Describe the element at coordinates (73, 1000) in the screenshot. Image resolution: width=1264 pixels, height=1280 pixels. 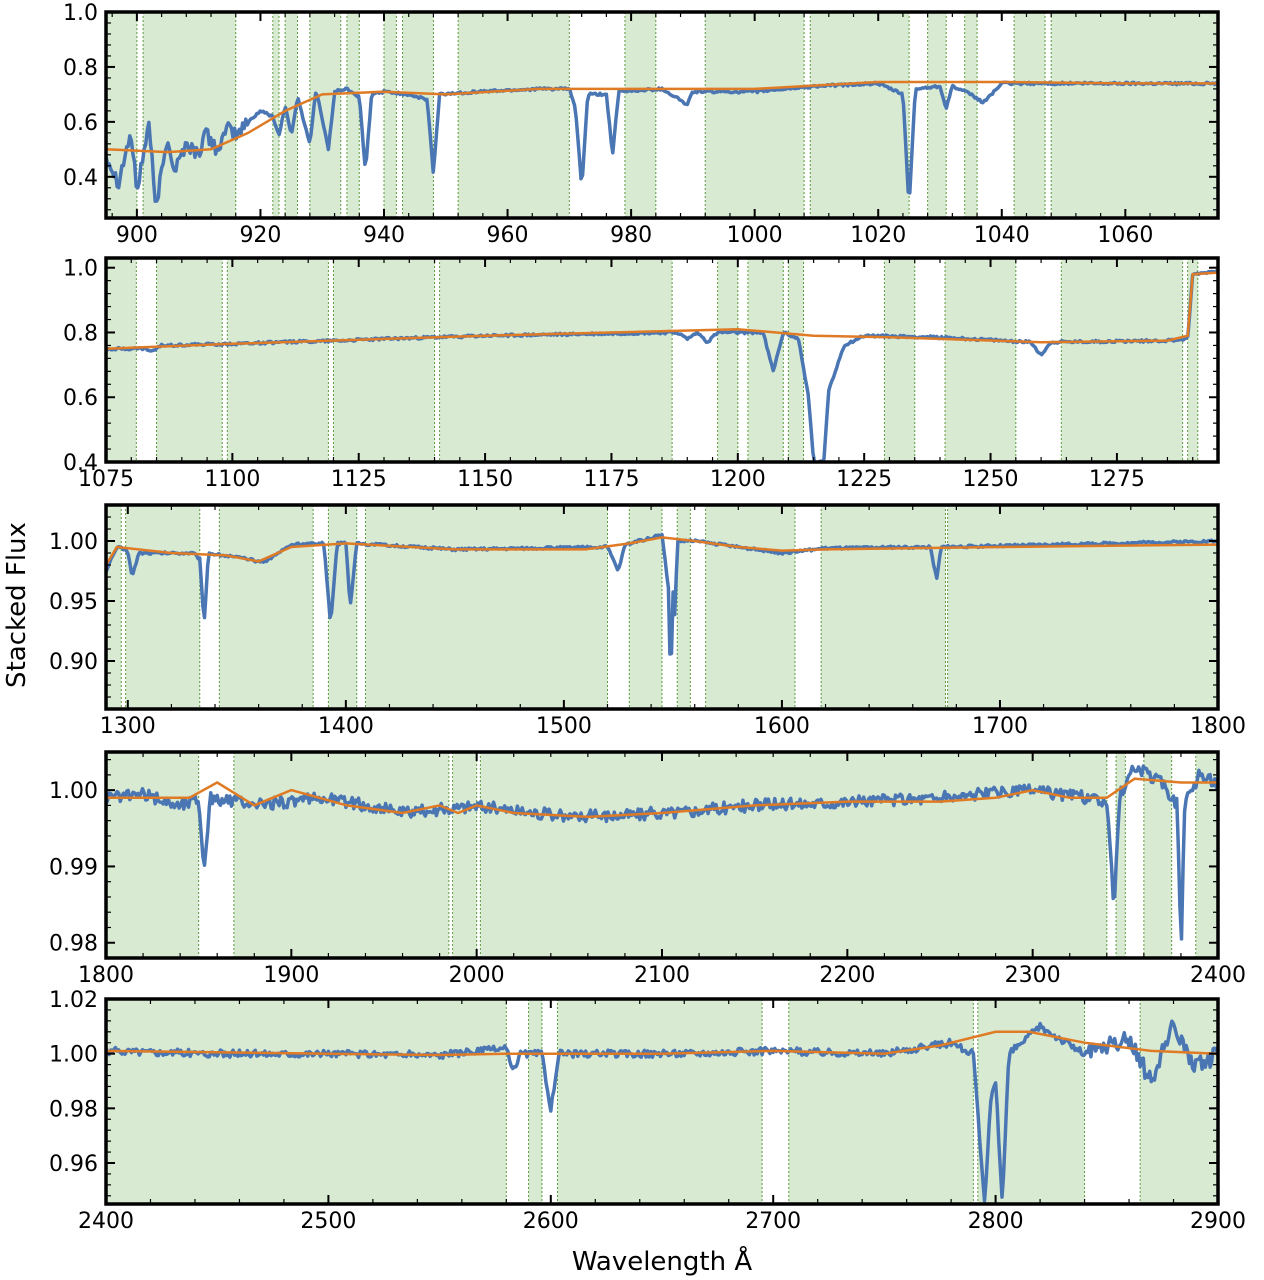
I see `y-tick-label: 1.02` at that location.